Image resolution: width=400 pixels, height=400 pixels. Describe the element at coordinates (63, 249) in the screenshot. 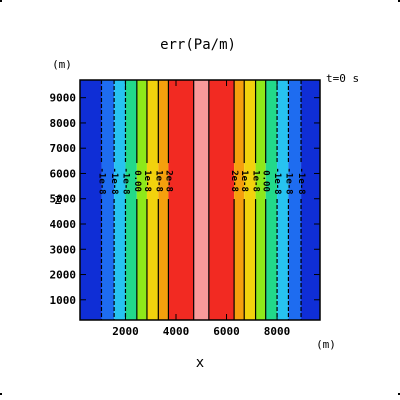

I see `y-tick-label: 3000` at that location.